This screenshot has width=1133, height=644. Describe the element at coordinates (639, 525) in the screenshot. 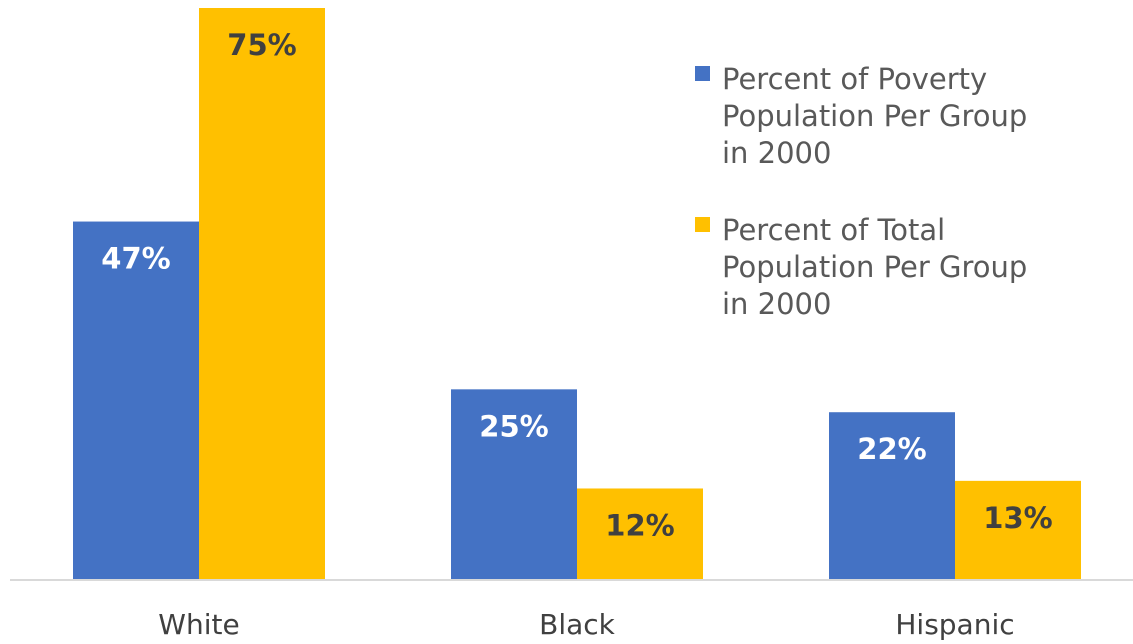

I see `data-label-black-series-2: 12%` at that location.